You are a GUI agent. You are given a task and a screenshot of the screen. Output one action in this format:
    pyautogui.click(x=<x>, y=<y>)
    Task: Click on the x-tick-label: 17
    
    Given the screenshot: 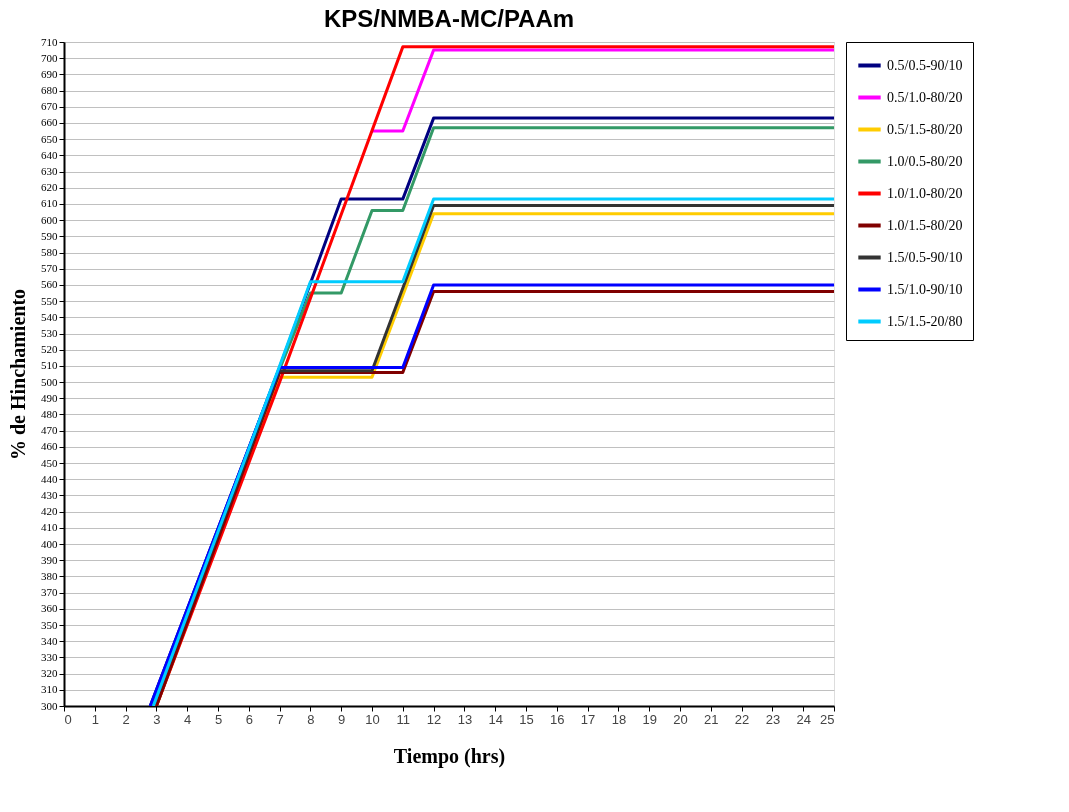 What is the action you would take?
    pyautogui.click(x=588, y=719)
    